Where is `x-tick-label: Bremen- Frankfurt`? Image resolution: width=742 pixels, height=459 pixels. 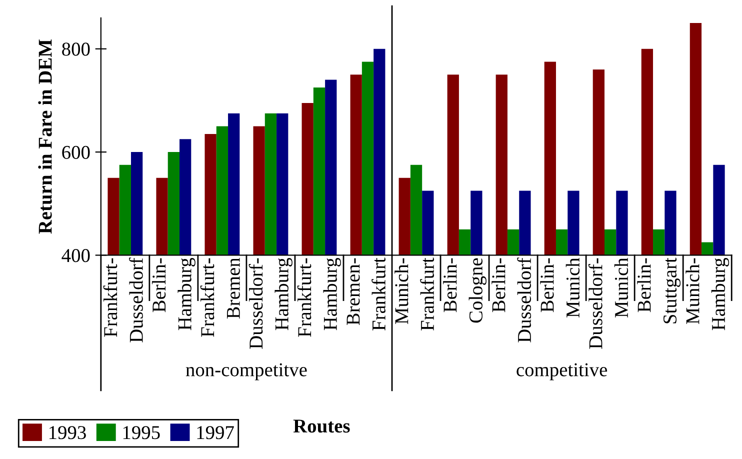
x-tick-label: Bremen- Frankfurt is located at coordinates (366, 294).